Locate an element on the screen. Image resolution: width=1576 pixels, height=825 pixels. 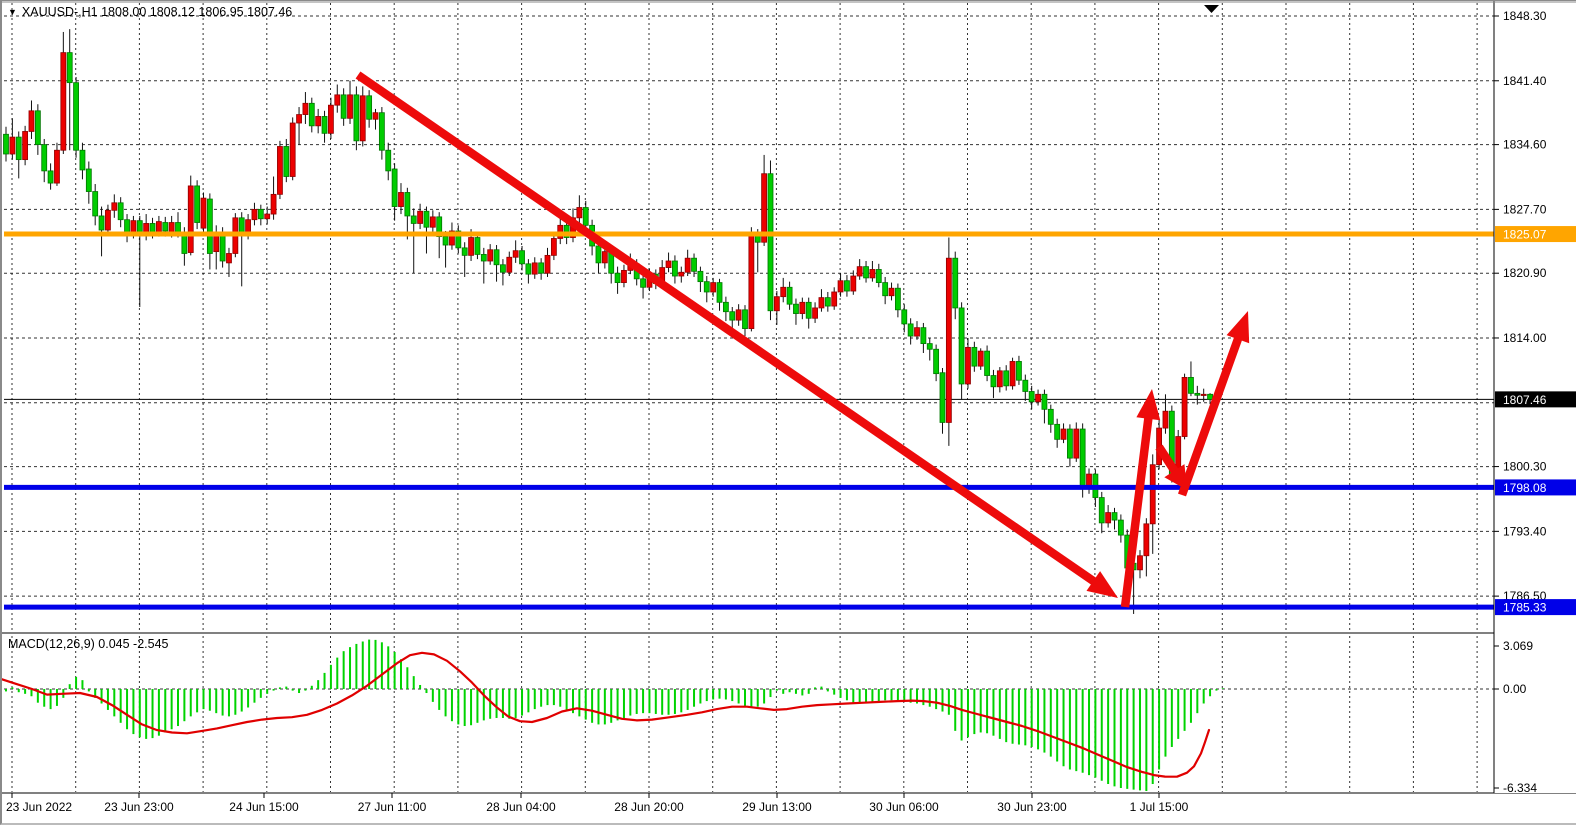
impulse-up-arrow is located at coordinates (1137, 511).